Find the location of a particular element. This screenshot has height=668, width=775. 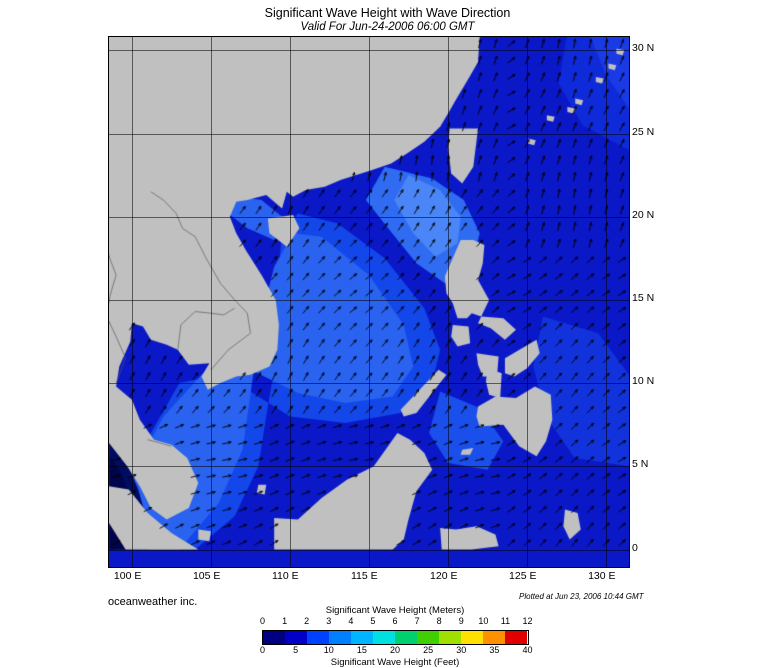

colorbar-tick-feet: 40 is located at coordinates (527, 650).